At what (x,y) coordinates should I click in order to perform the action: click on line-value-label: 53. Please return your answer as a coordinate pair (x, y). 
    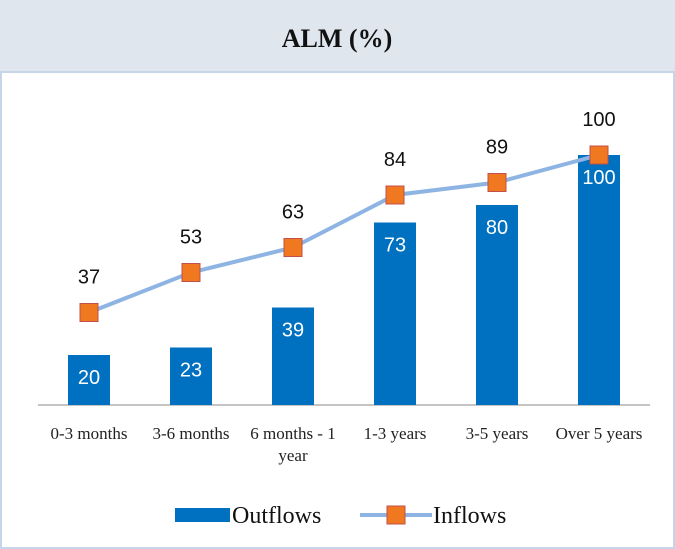
    Looking at the image, I should click on (191, 238).